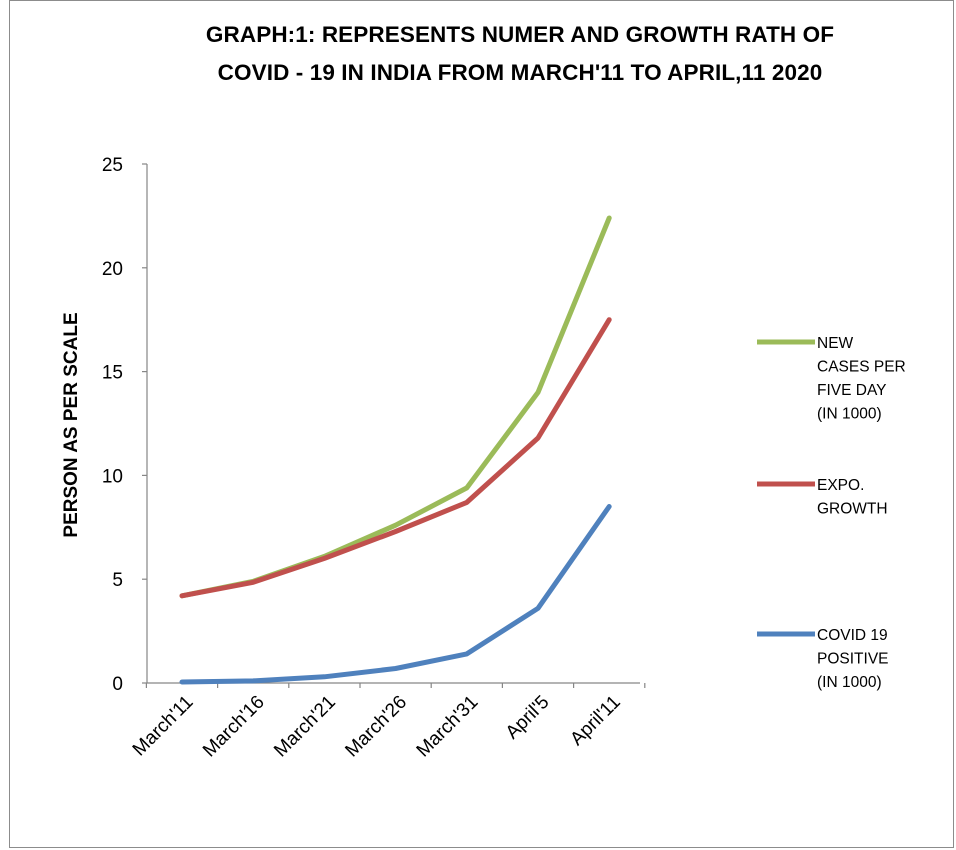 The height and width of the screenshot is (850, 956). I want to click on y-tick-label: 15, so click(112, 373).